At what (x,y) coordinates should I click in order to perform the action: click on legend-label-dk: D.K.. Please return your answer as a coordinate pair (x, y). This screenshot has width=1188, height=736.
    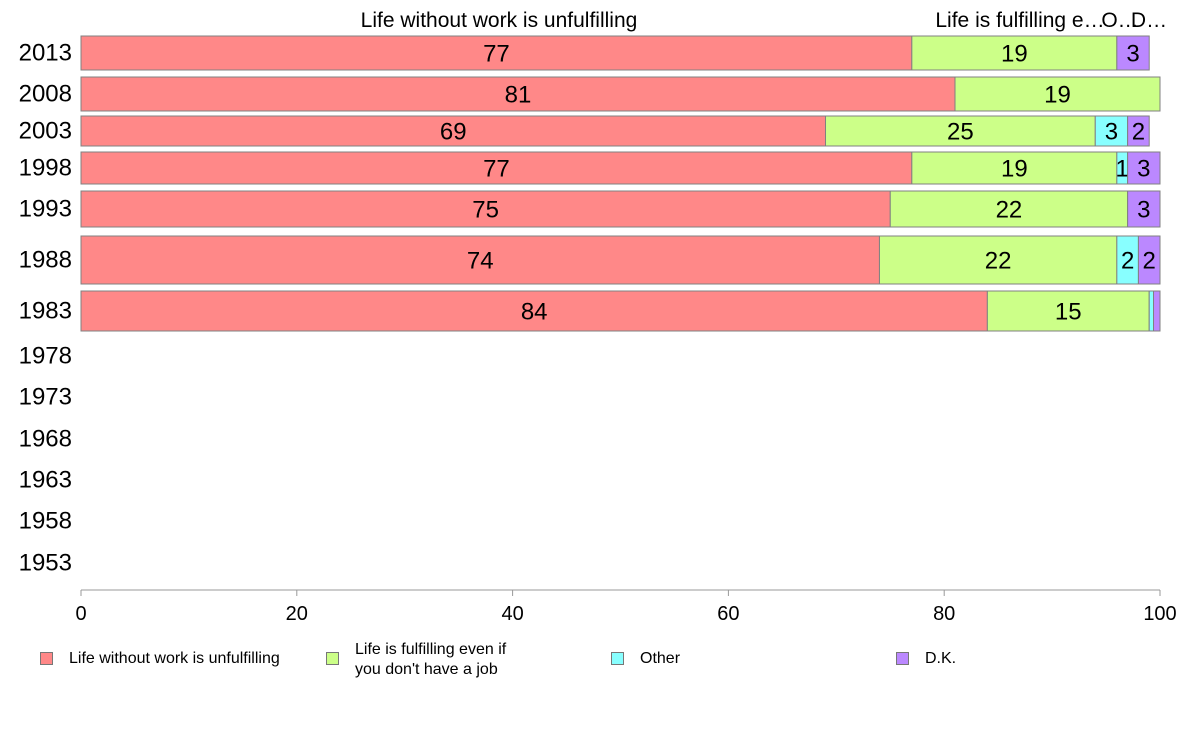
    Looking at the image, I should click on (940, 659).